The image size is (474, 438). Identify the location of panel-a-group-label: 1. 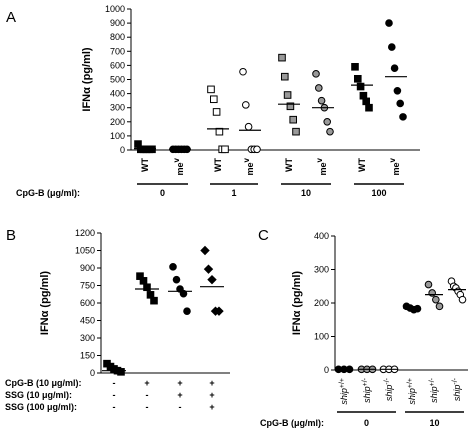
(233, 193).